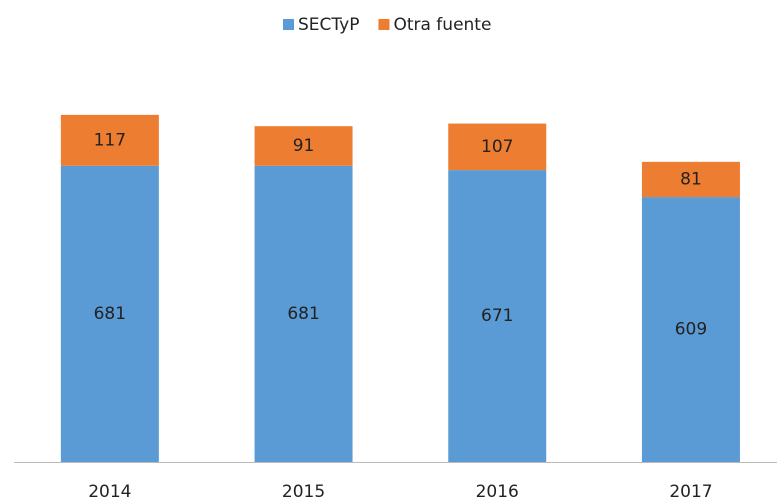 This screenshot has height=502, width=777. I want to click on data-label: 91, so click(304, 146).